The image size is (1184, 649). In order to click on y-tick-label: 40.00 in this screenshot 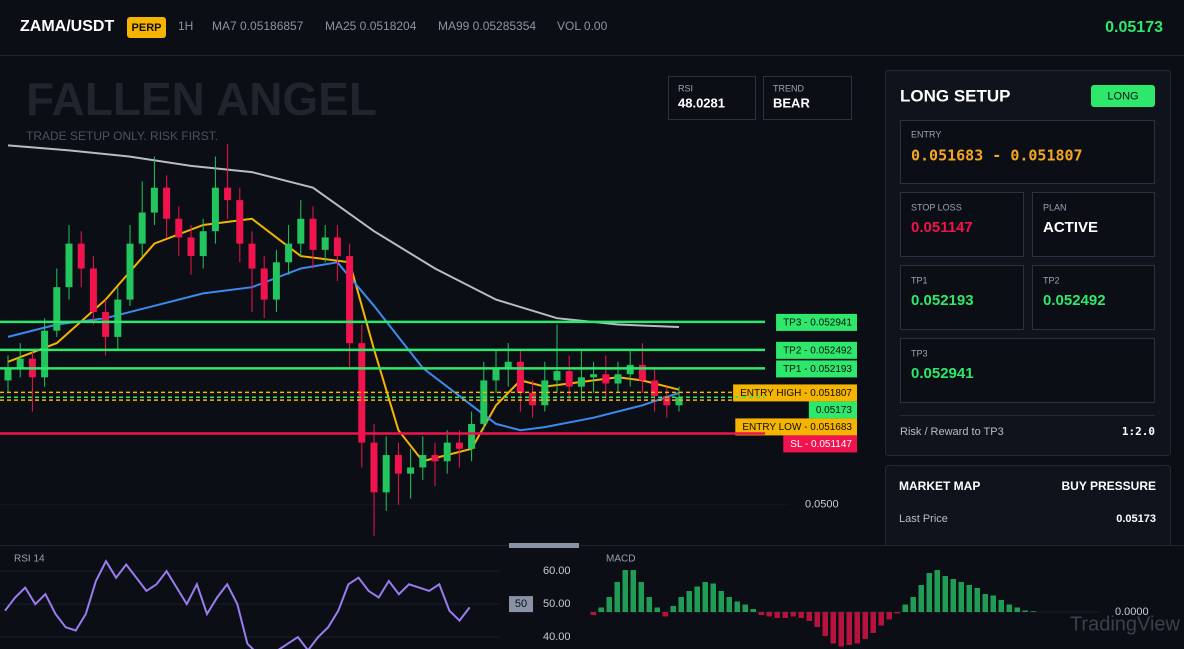, I will do `click(557, 637)`.